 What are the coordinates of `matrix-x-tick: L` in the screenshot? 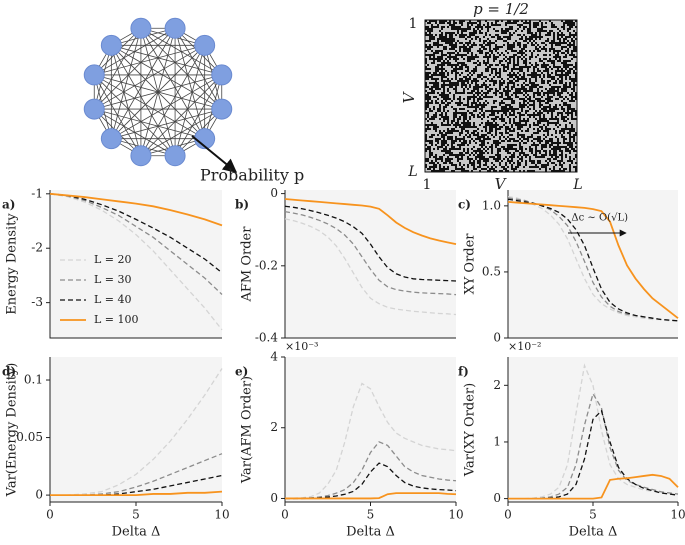 It's located at (577, 185).